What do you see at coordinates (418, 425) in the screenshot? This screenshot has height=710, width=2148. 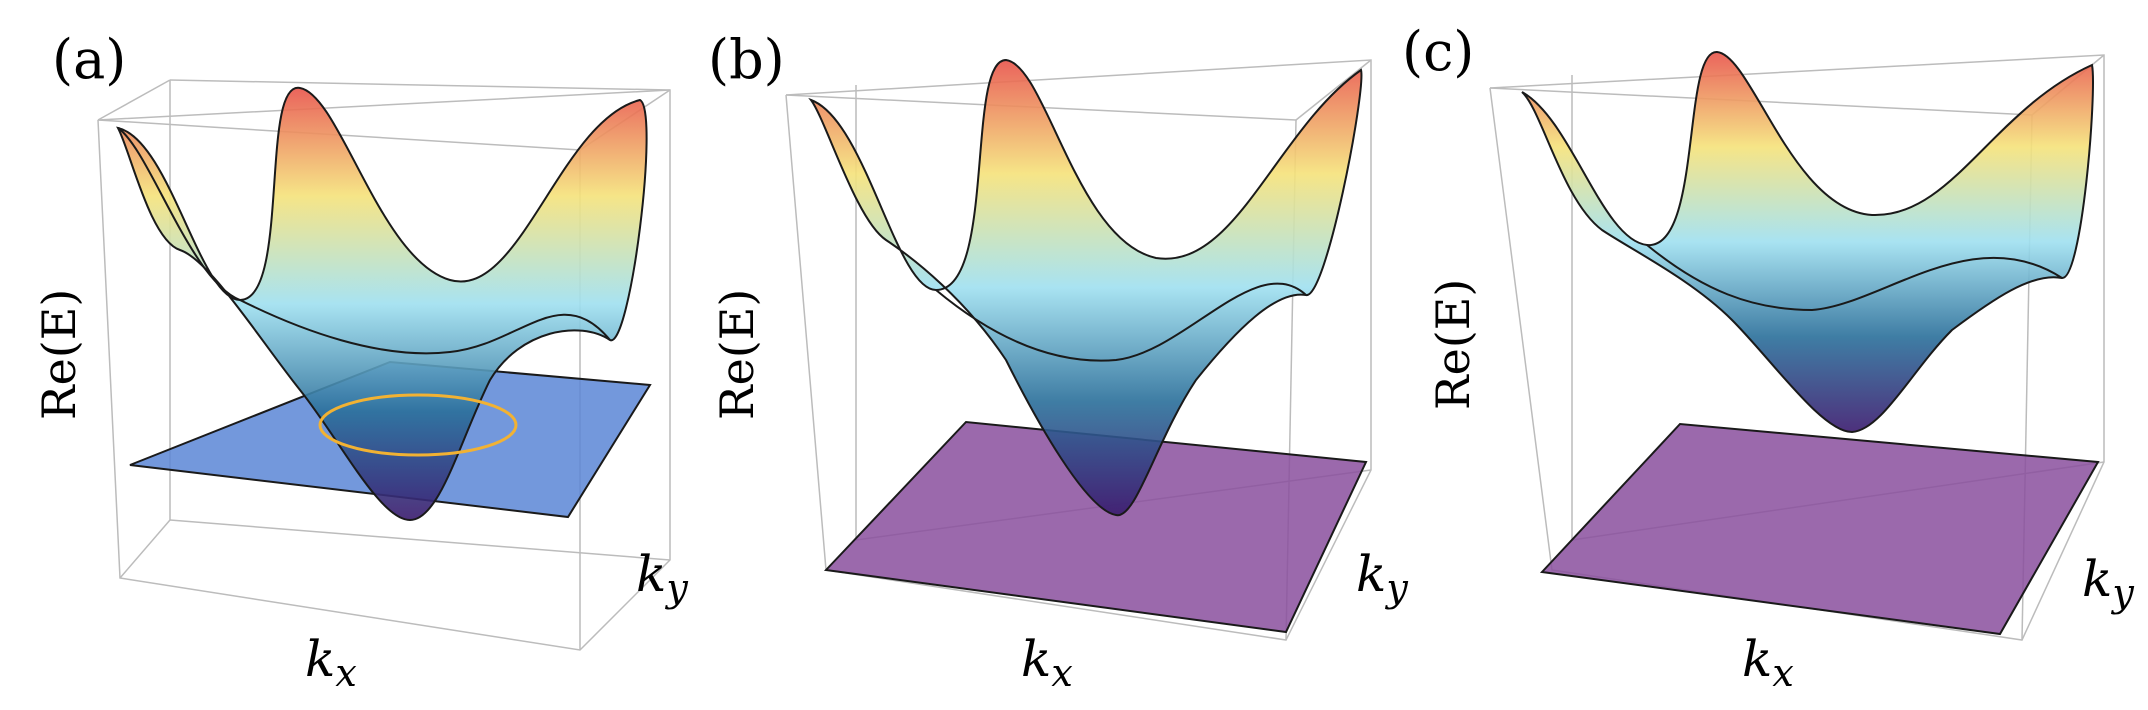 I see `fermi-ring` at bounding box center [418, 425].